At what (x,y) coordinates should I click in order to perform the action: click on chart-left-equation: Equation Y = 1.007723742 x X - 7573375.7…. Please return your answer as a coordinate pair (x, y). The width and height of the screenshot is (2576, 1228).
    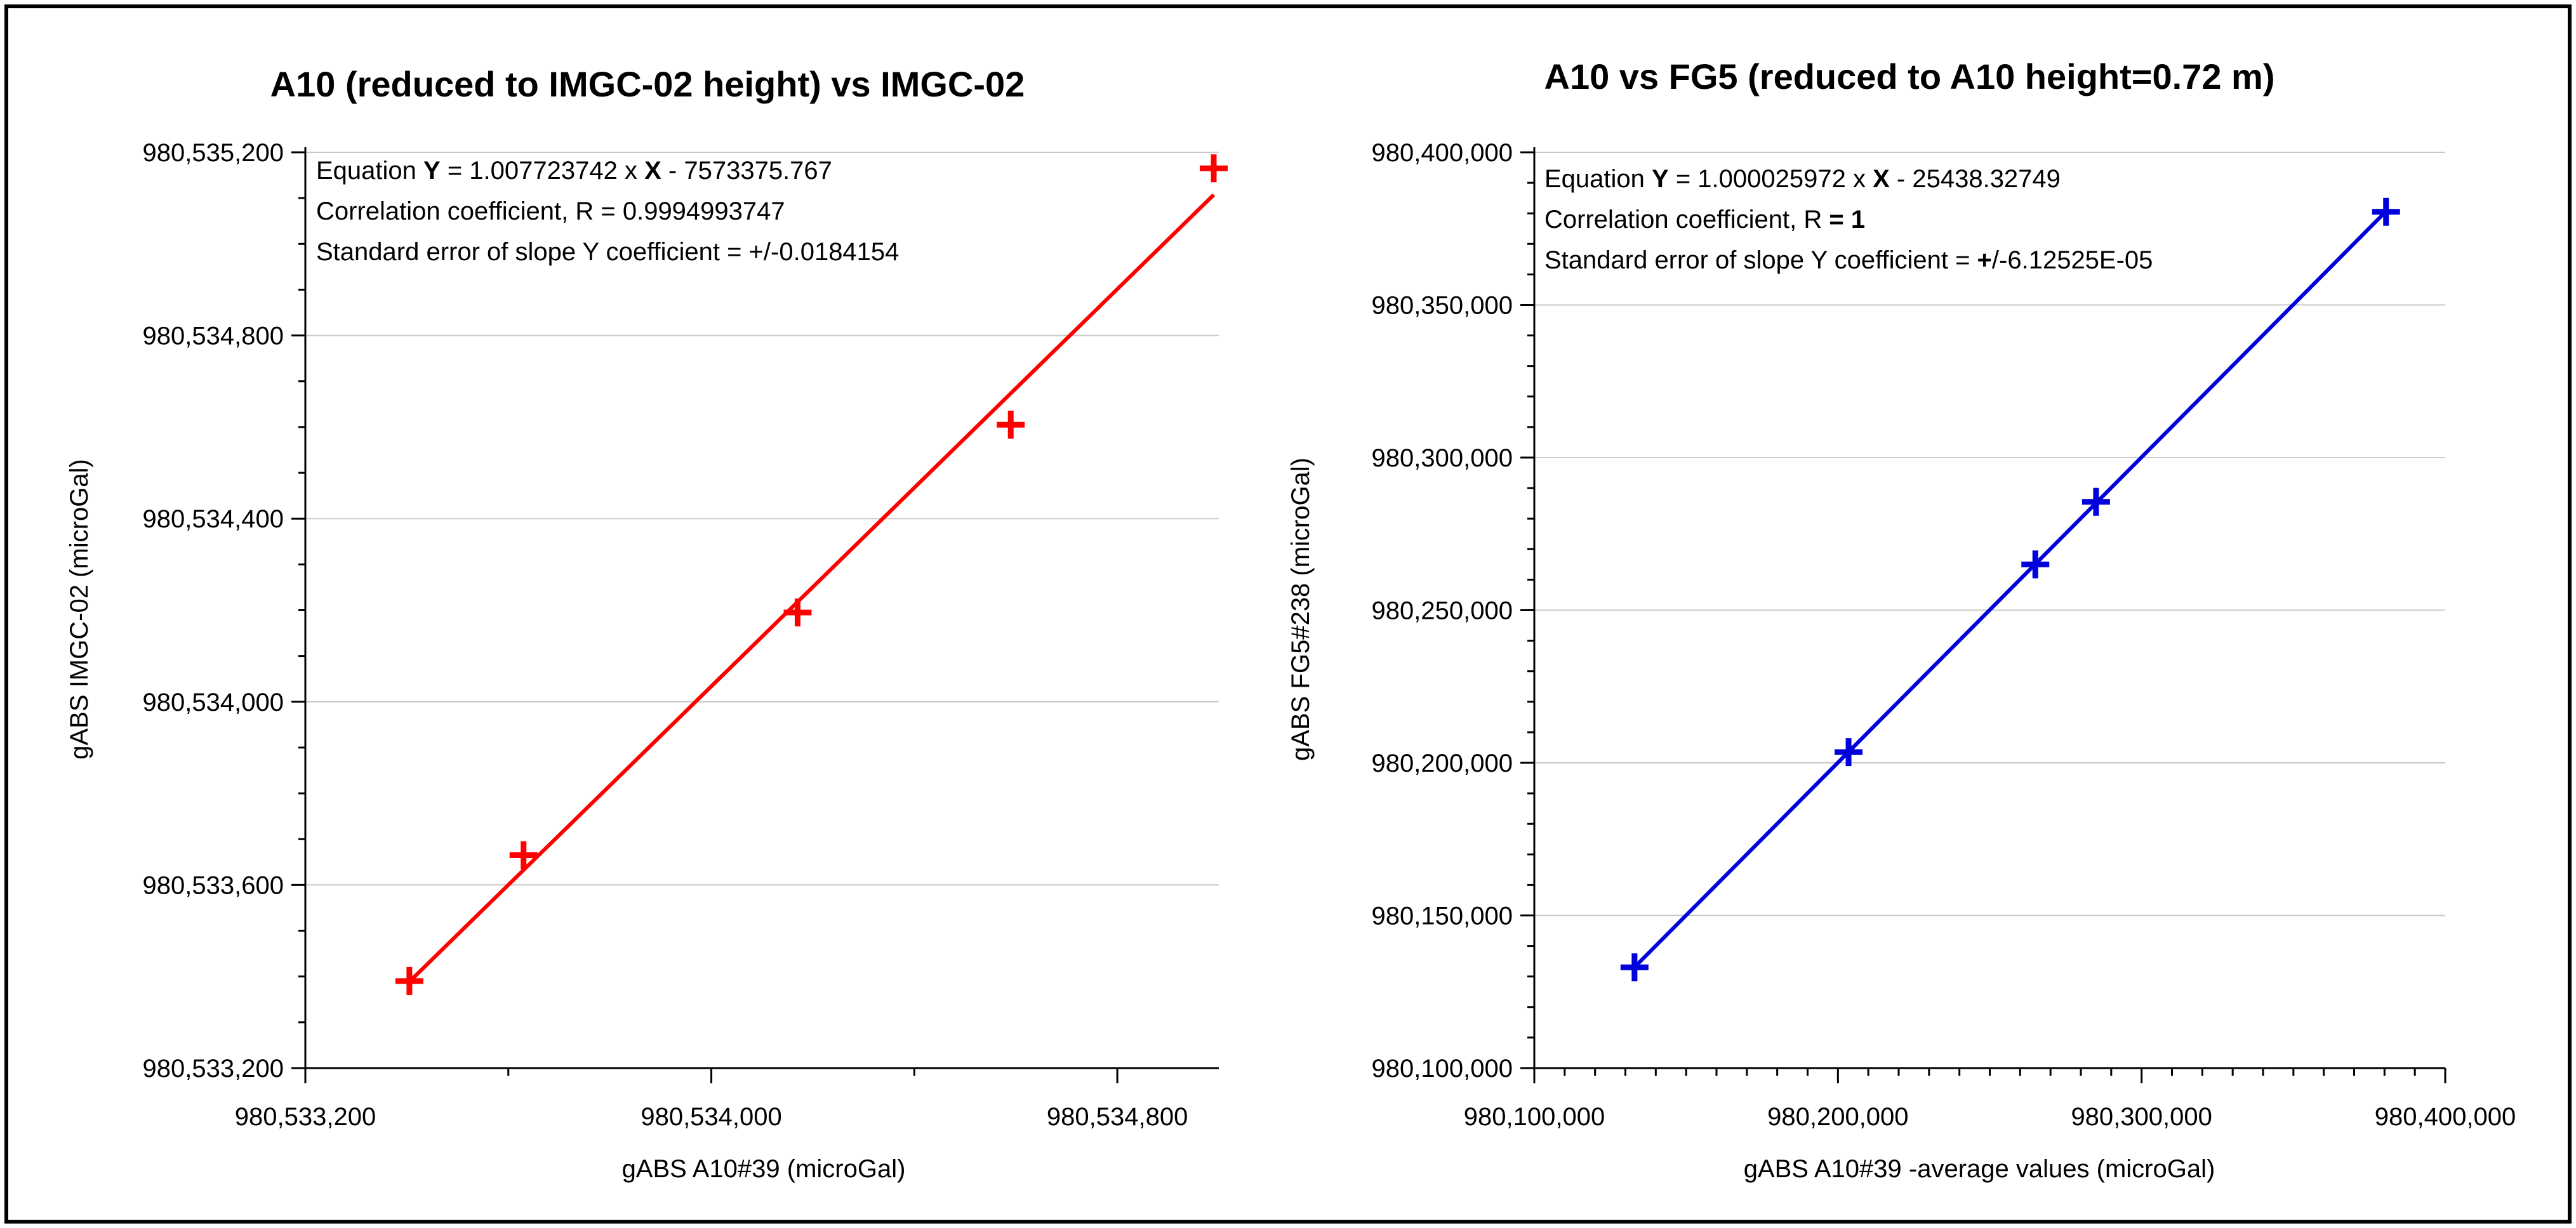
    Looking at the image, I should click on (574, 171).